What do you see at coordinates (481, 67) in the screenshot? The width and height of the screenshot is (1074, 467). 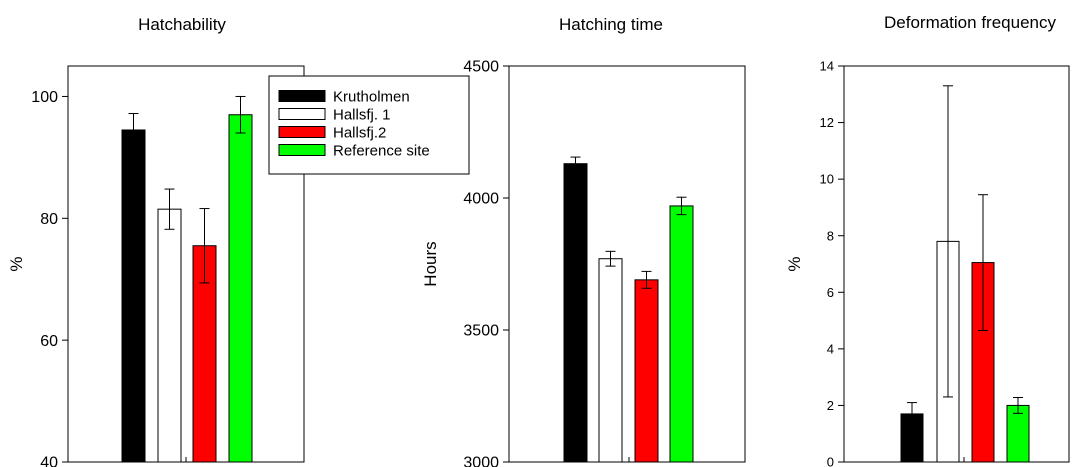 I see `y-tick-label: 4500` at bounding box center [481, 67].